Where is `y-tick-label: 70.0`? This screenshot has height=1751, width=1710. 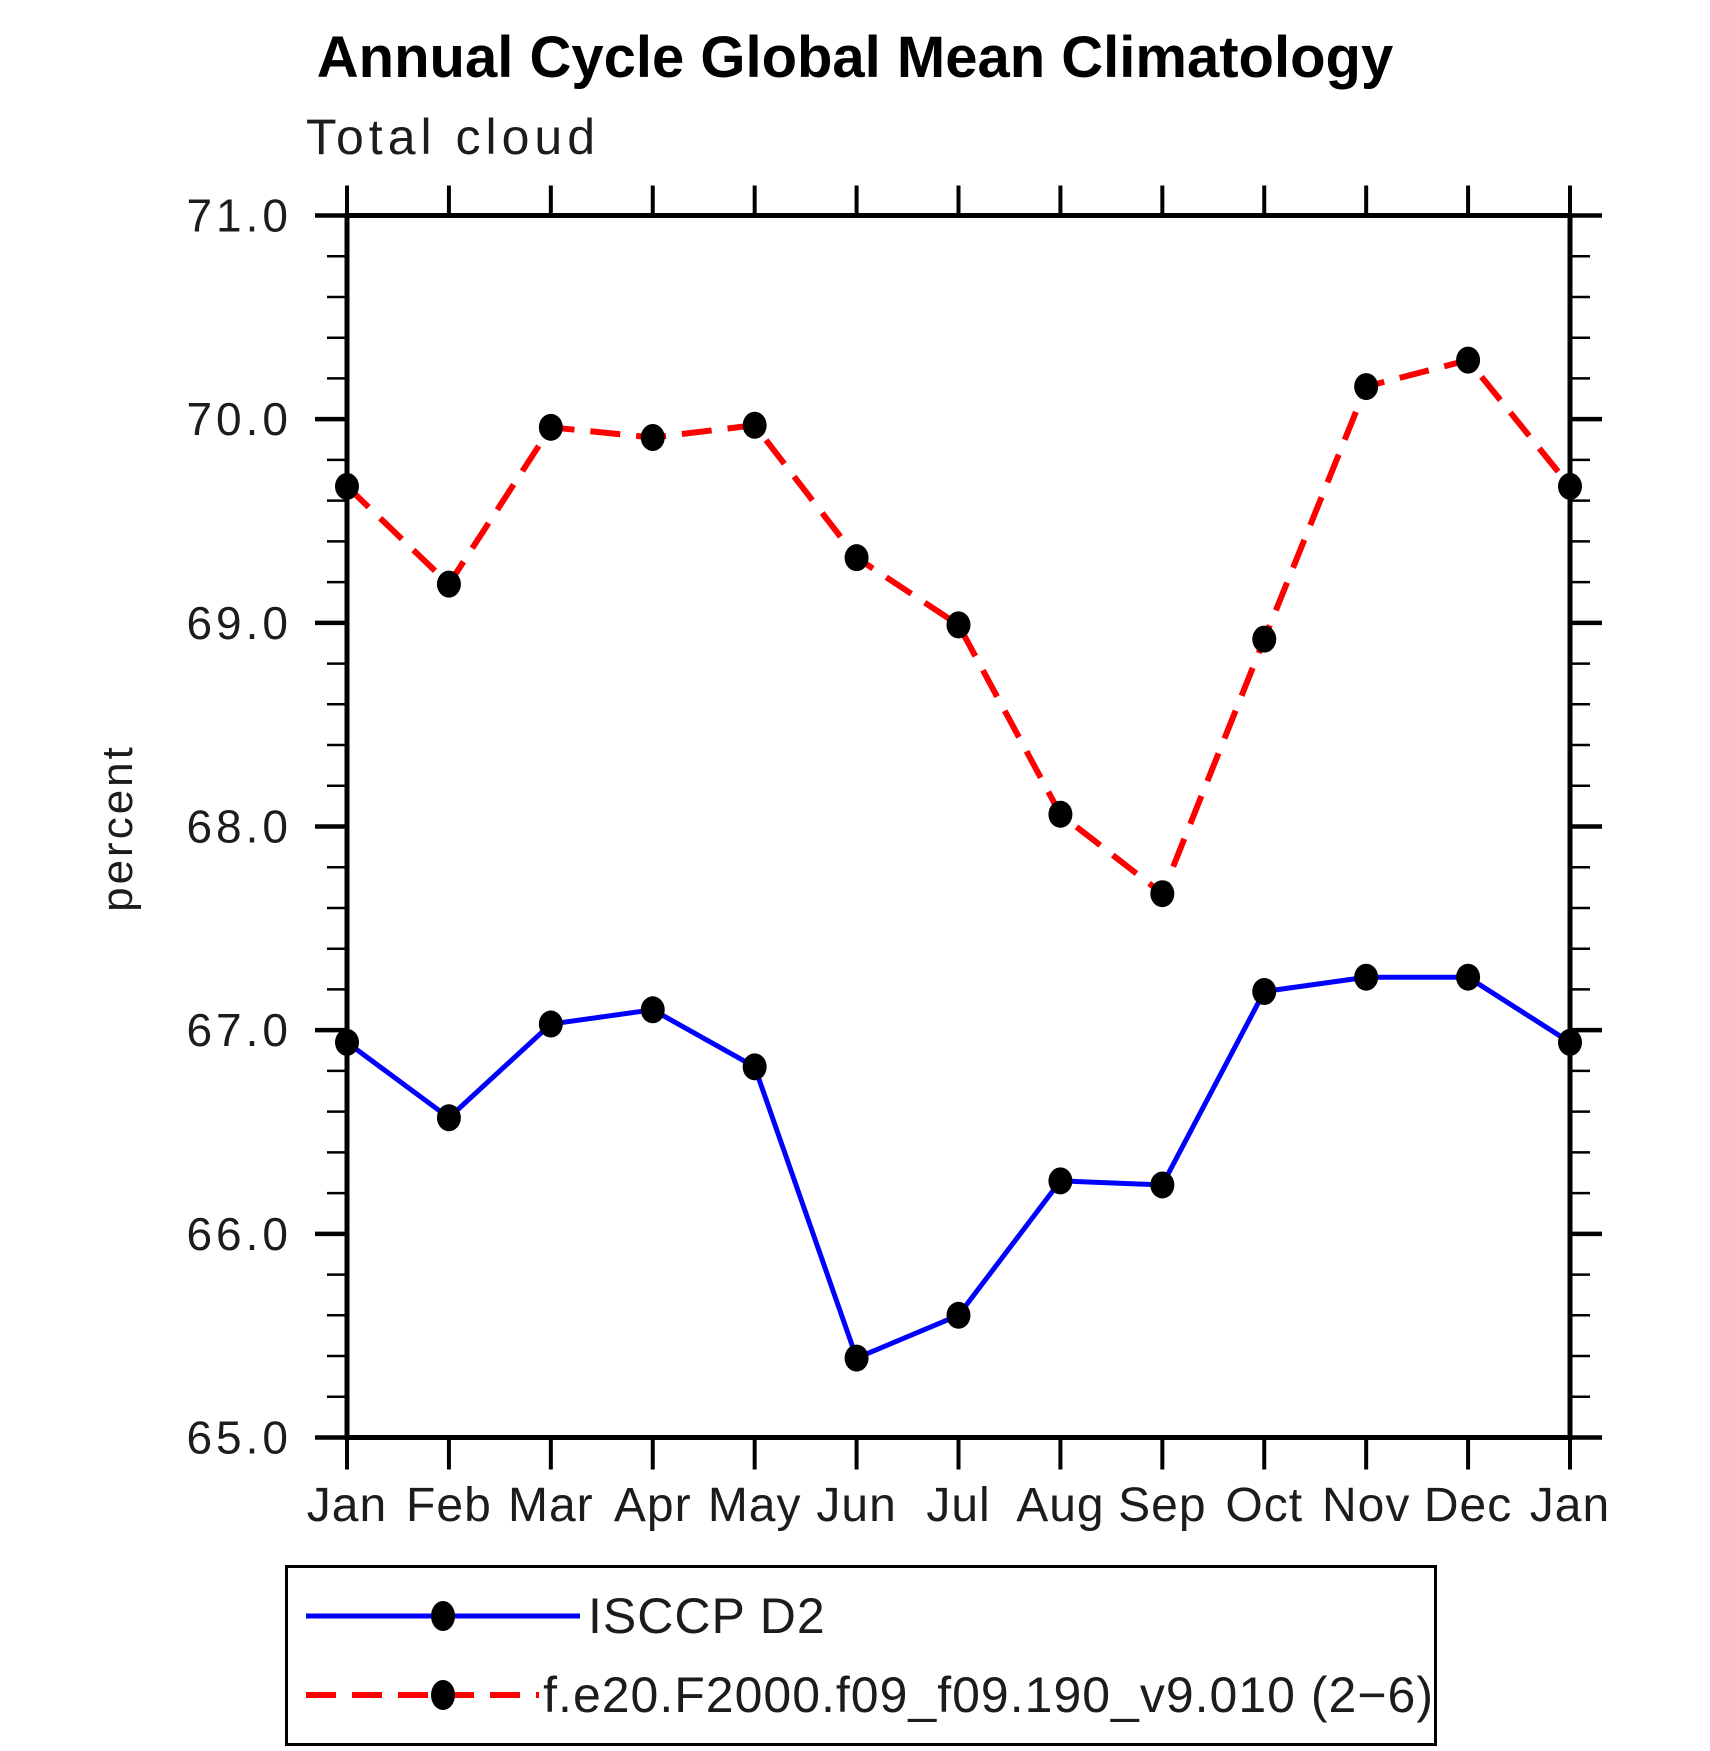
y-tick-label: 70.0 is located at coordinates (239, 419).